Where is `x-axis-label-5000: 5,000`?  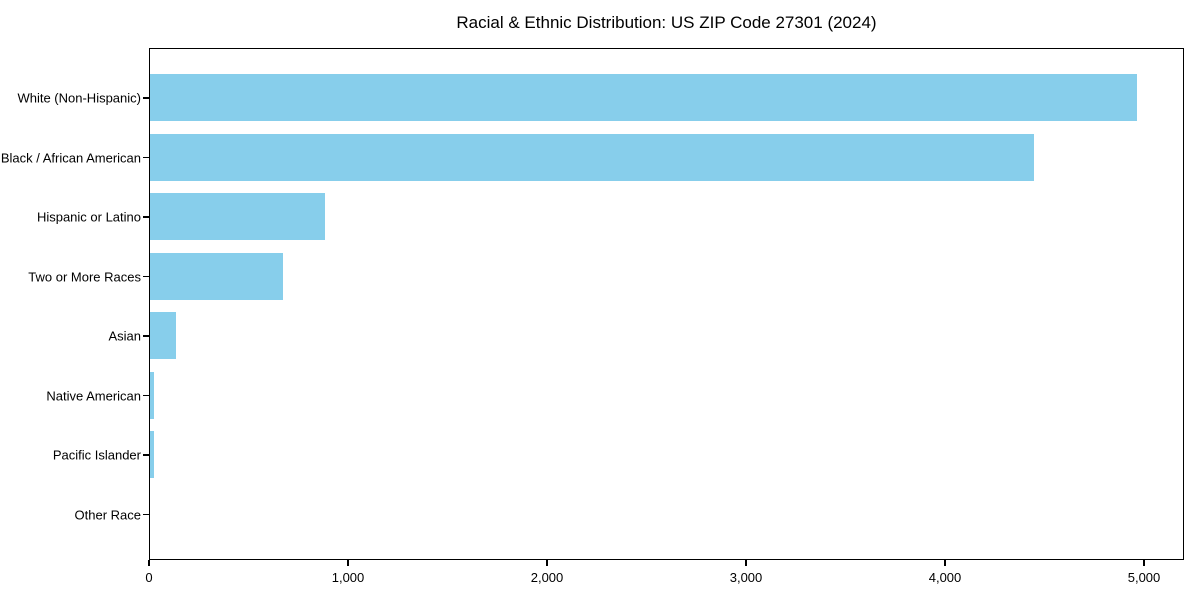 x-axis-label-5000: 5,000 is located at coordinates (1144, 577).